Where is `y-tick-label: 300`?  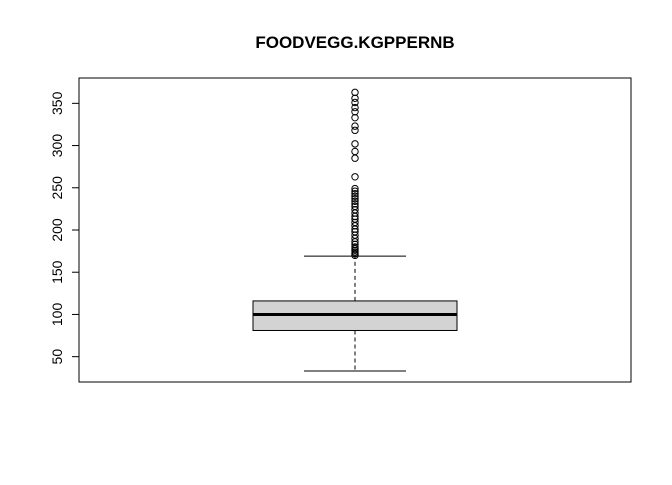
y-tick-label: 300 is located at coordinates (57, 146).